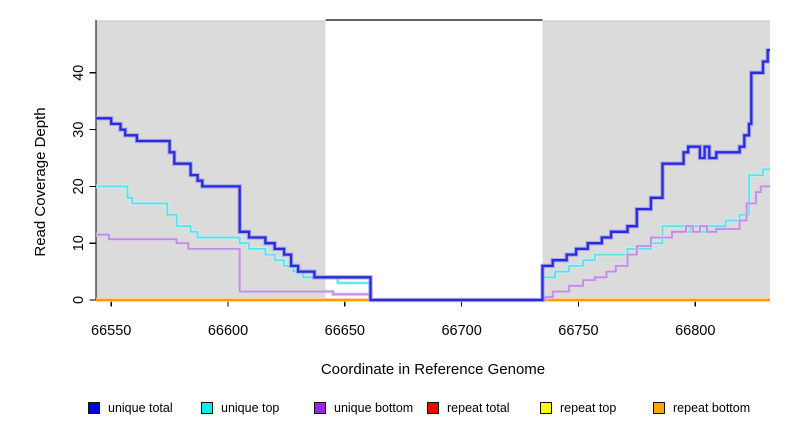 This screenshot has height=432, width=792. Describe the element at coordinates (546, 407) in the screenshot. I see `repeat-top-swatch-icon` at that location.